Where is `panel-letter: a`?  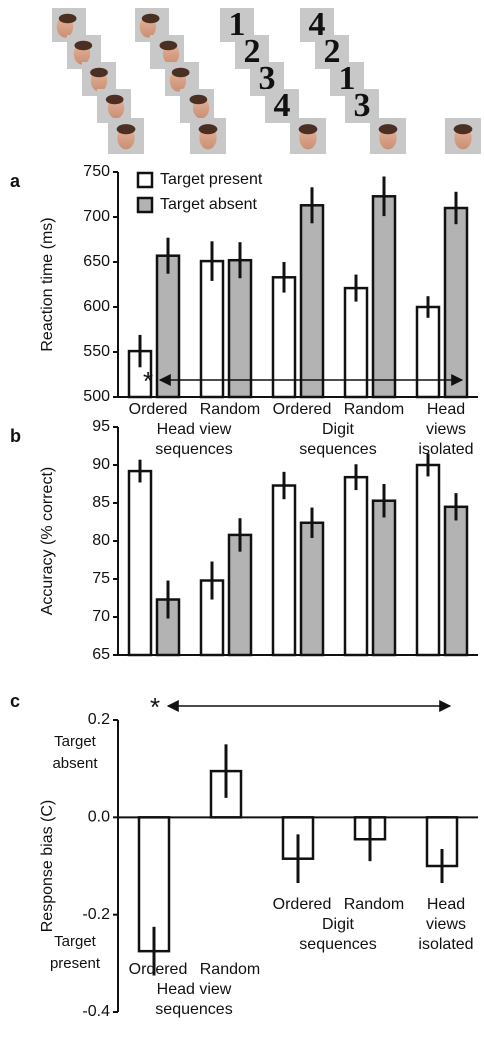
panel-letter: a is located at coordinates (15, 181).